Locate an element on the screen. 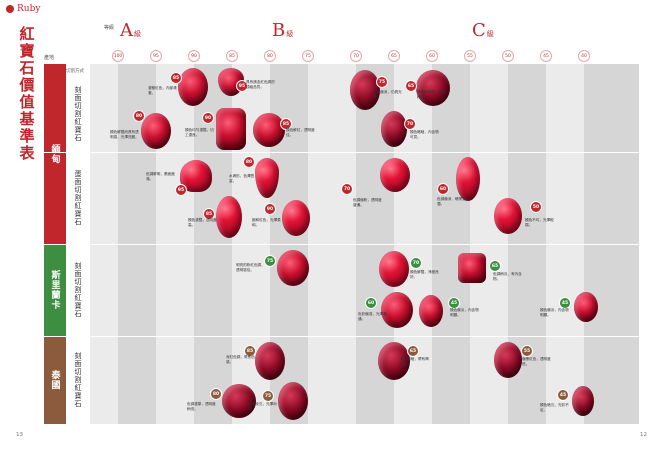 This screenshot has width=663, height=450. page-number-left: 13 is located at coordinates (19, 435).